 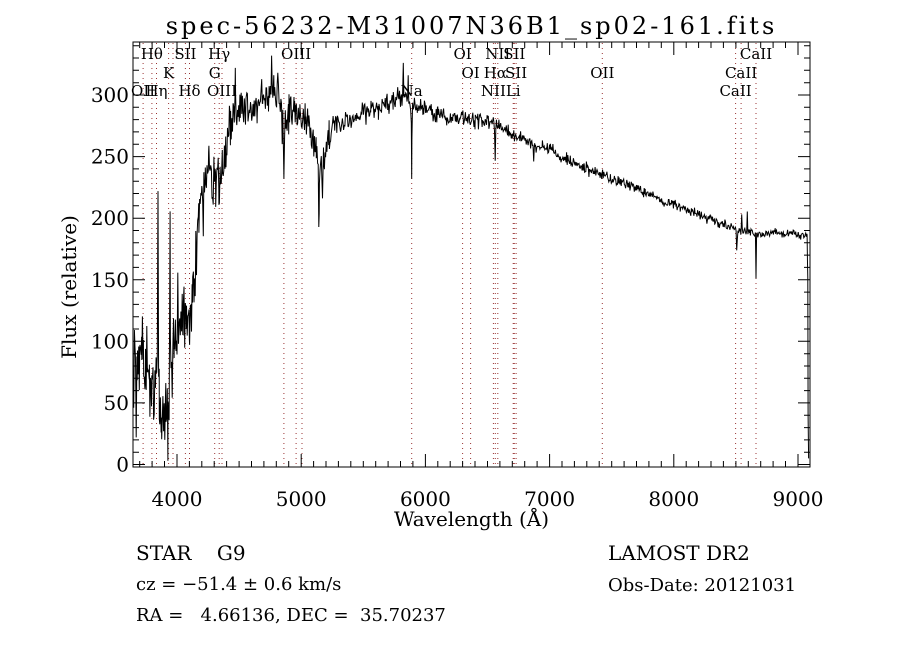 I want to click on ra-dec-label: RA = 4.66136, DEC = 35.70237, so click(x=291, y=615).